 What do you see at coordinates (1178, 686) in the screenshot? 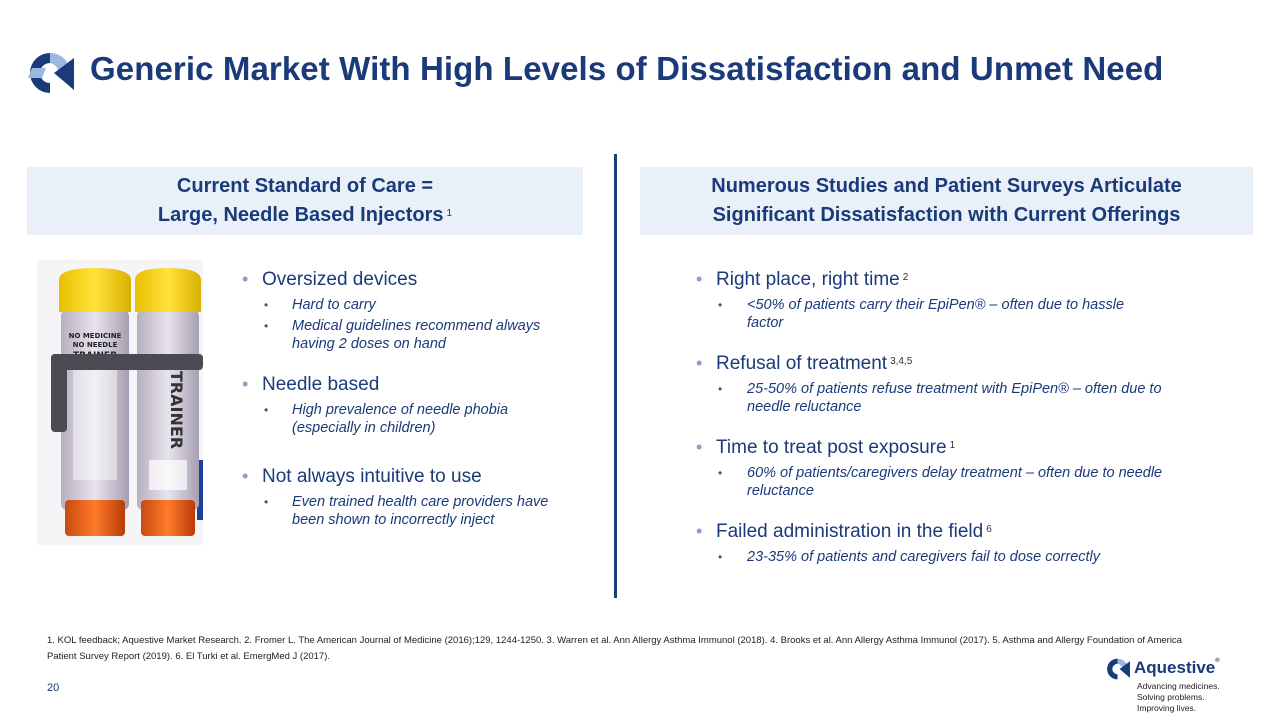
I see `tagline-line: Advancing medicines.` at bounding box center [1178, 686].